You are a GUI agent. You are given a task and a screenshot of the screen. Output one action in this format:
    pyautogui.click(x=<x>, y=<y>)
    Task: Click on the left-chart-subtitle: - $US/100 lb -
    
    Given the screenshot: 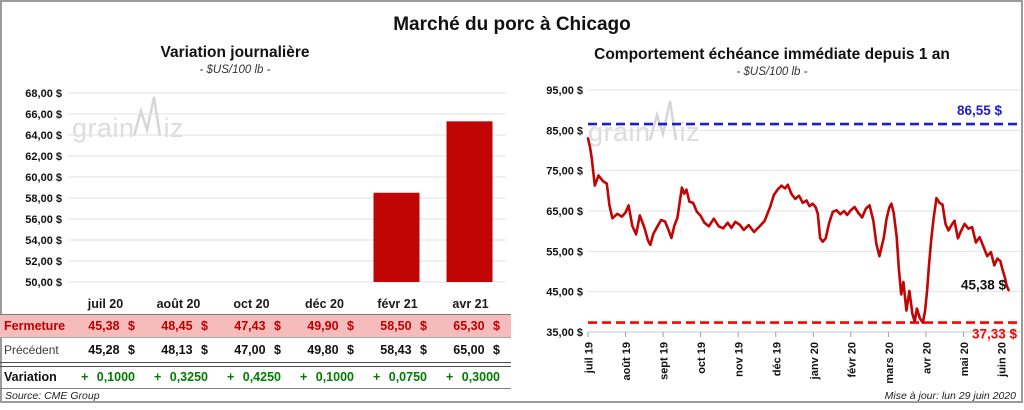 What is the action you would take?
    pyautogui.click(x=235, y=70)
    